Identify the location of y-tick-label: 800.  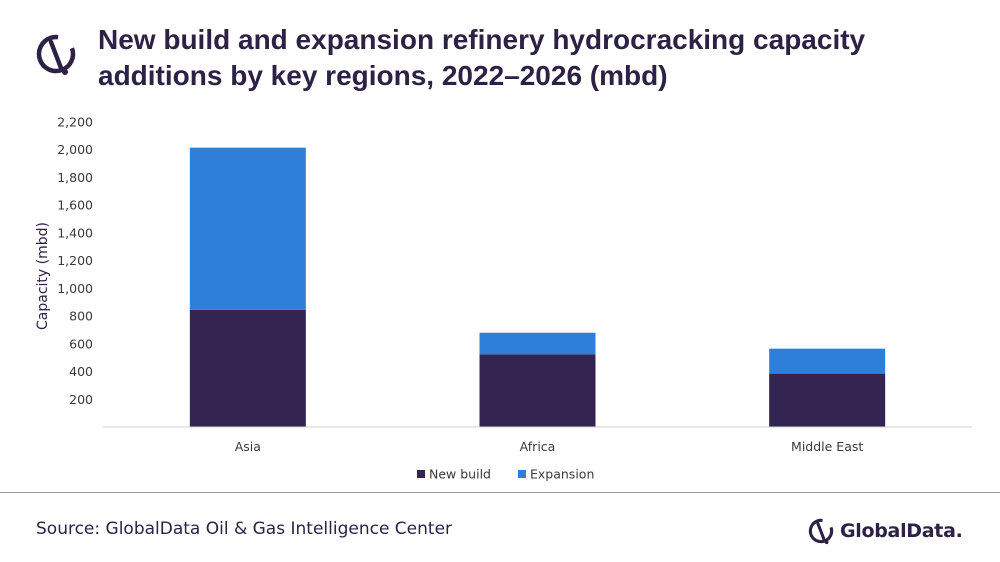
(81, 316).